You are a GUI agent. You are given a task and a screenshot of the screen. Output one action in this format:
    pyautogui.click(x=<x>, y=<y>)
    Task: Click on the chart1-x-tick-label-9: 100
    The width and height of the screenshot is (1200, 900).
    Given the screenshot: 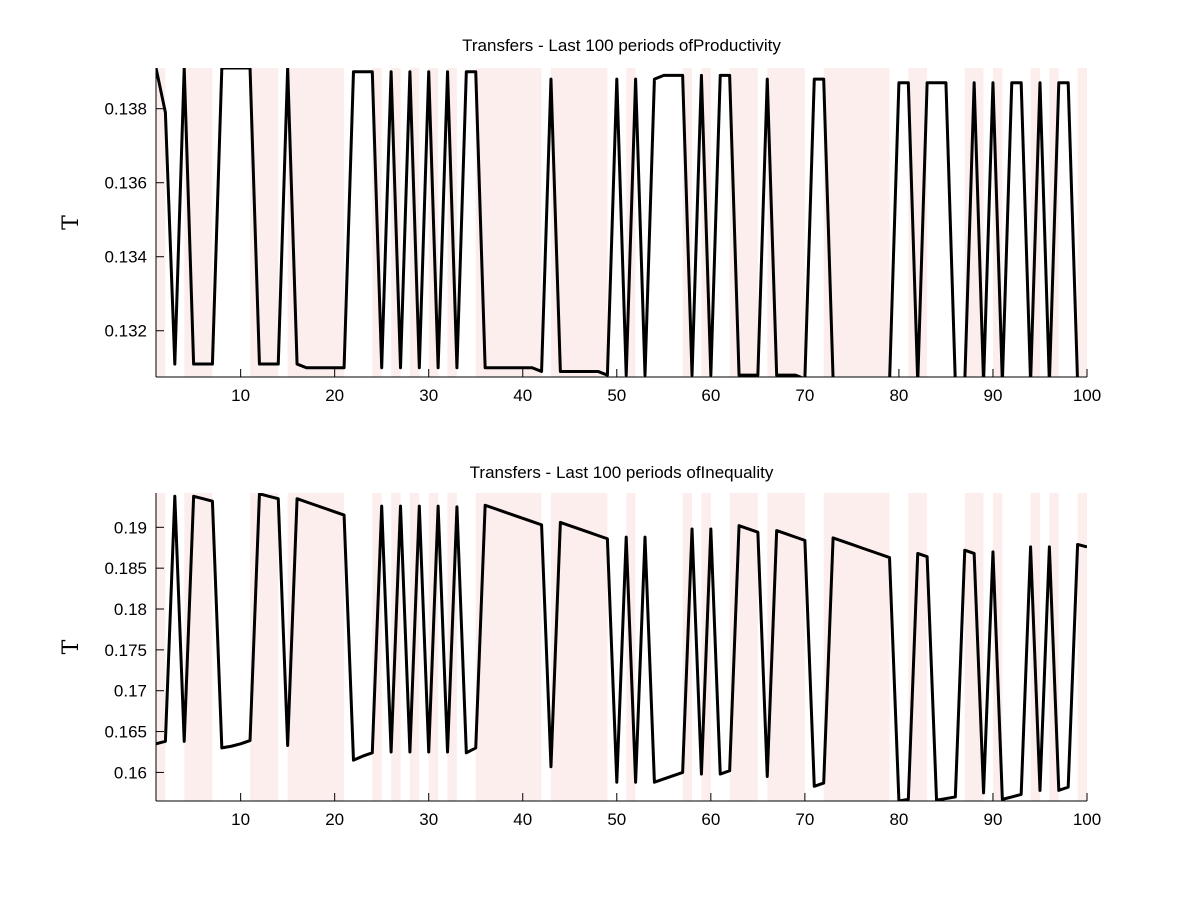 What is the action you would take?
    pyautogui.click(x=1087, y=819)
    